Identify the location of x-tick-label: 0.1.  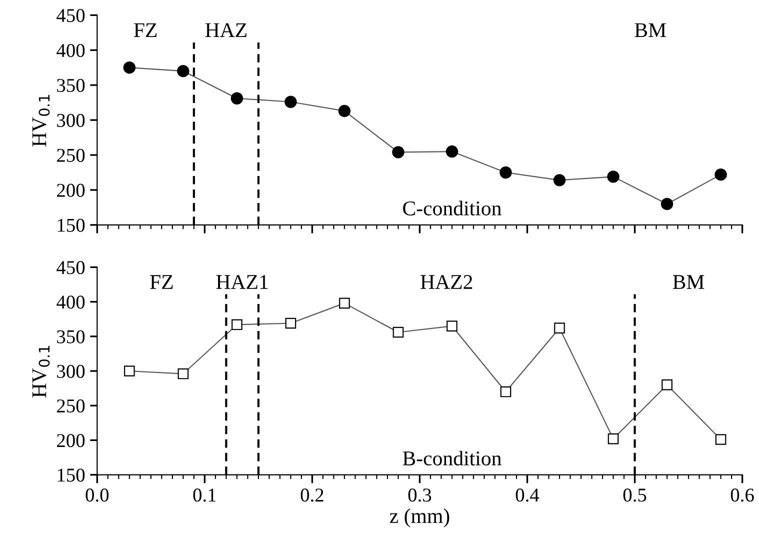
(204, 495).